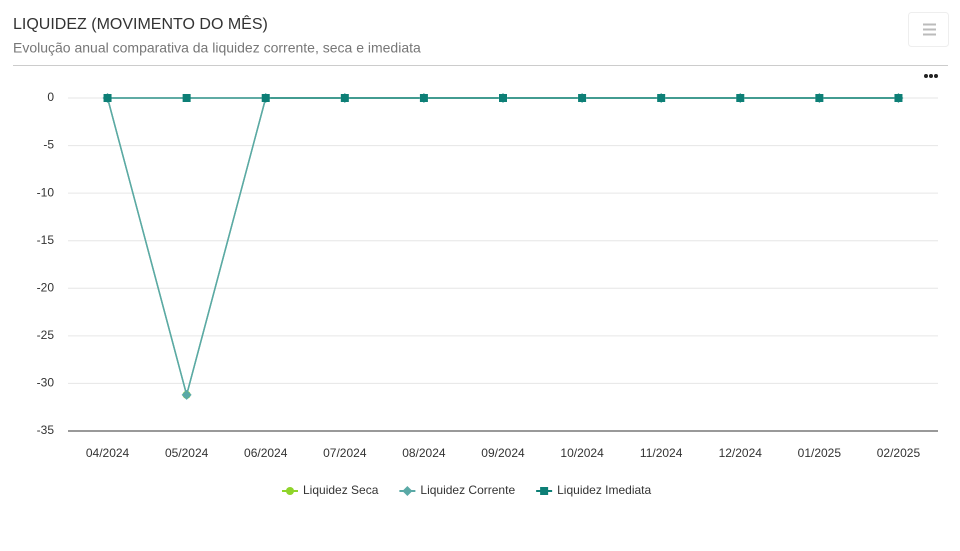  I want to click on x-tick-label: 09/2024, so click(503, 453).